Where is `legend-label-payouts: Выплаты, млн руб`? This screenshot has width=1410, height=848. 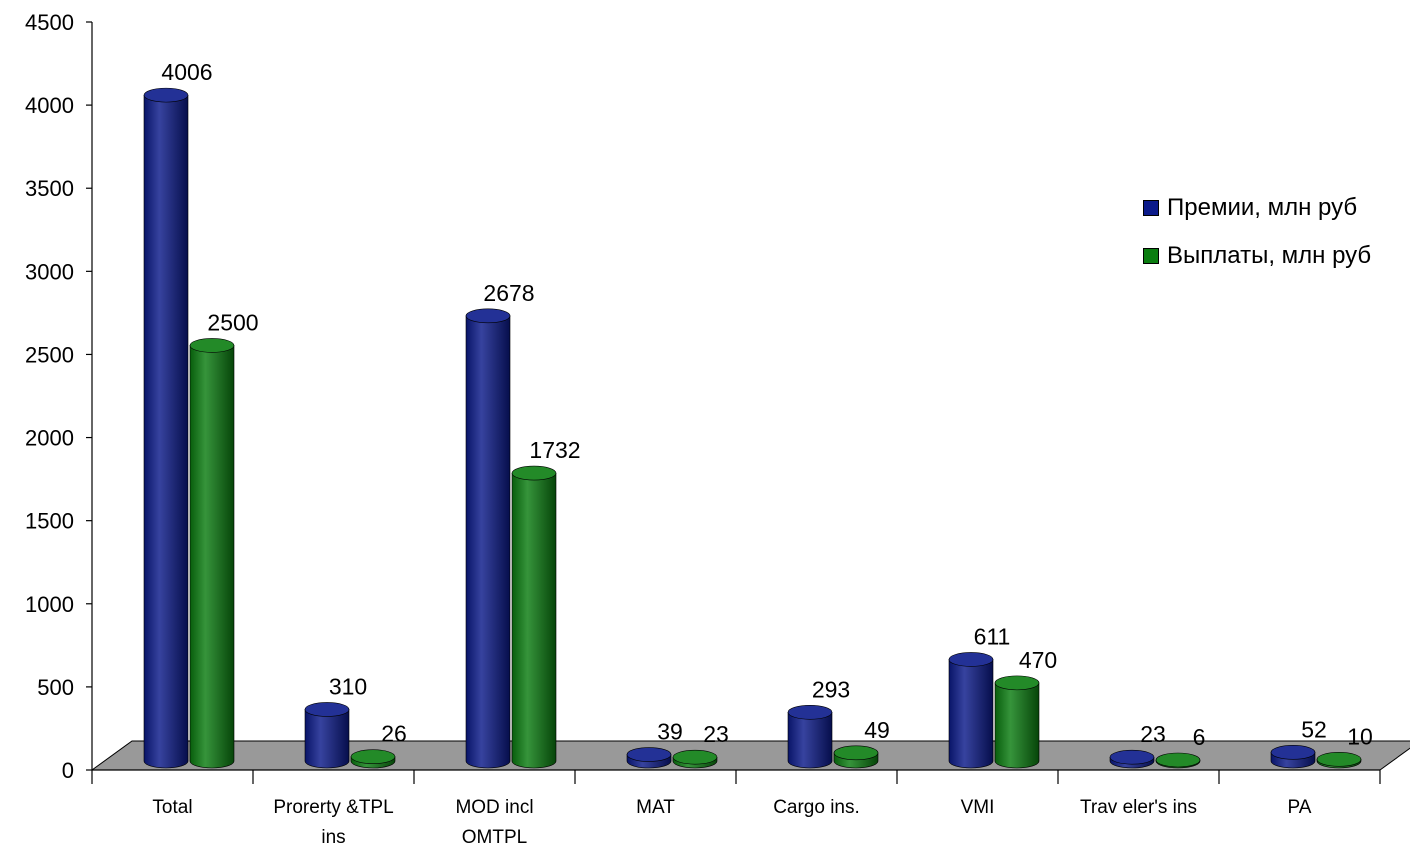 legend-label-payouts: Выплаты, млн руб is located at coordinates (1269, 255).